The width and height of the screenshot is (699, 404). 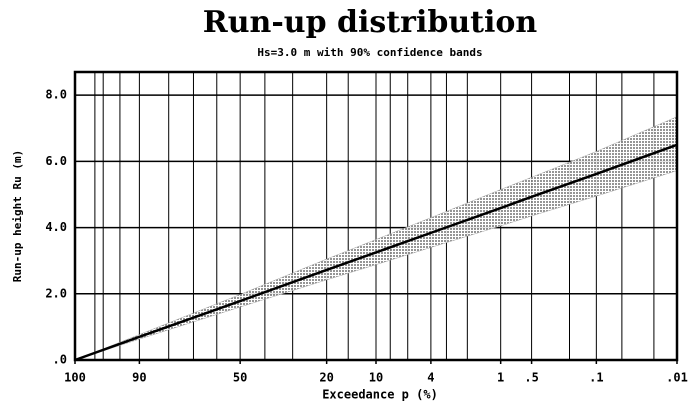 What do you see at coordinates (370, 22) in the screenshot?
I see `chart-title: Run-up distribution` at bounding box center [370, 22].